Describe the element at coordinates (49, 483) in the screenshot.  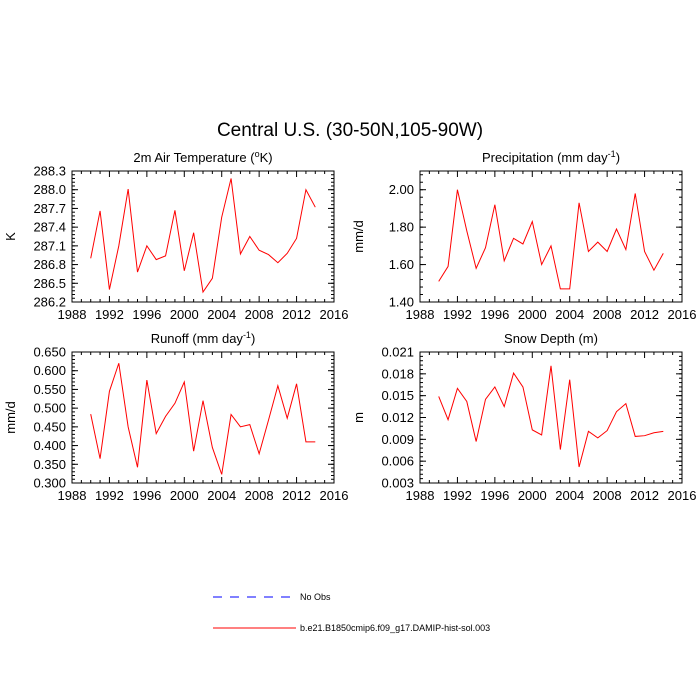
I see `y-tick-label: 0.300` at that location.